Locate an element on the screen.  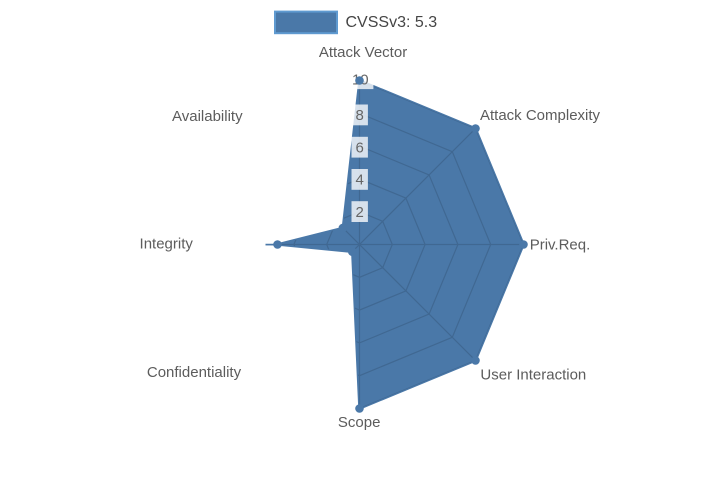
svg-text: Availability is located at coordinates (207, 116).